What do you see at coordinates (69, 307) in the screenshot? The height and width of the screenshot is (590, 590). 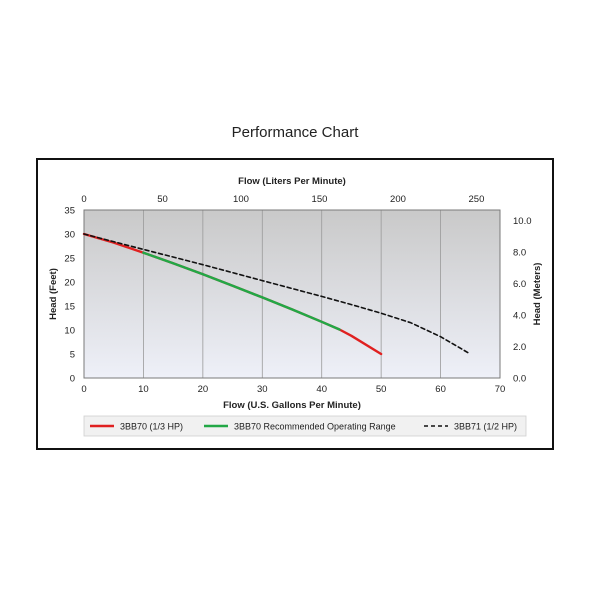 I see `y-tick-label: 15` at bounding box center [69, 307].